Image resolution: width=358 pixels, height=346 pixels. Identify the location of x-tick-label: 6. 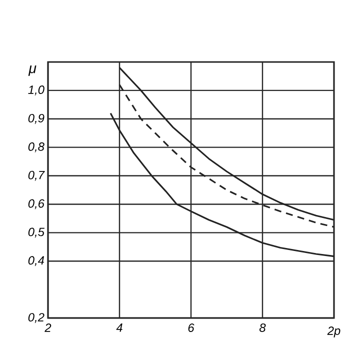
(191, 328).